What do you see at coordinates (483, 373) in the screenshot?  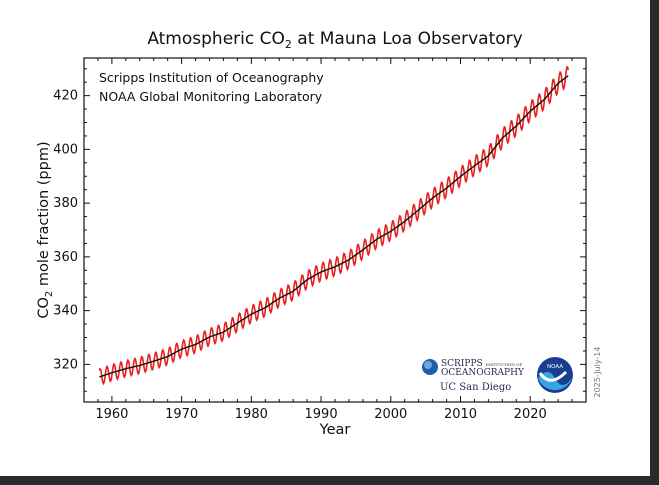 I see `scripps-logo-text-2: OCEANOGRAPHY` at bounding box center [483, 373].